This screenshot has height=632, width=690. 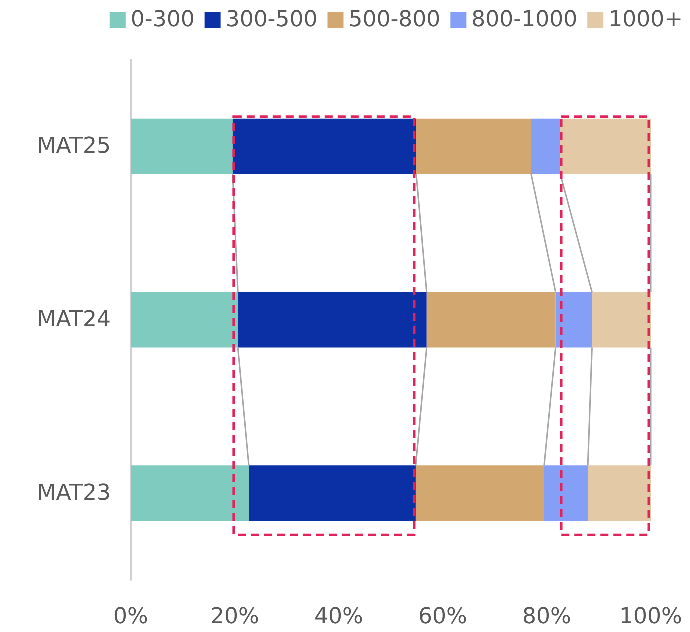 I want to click on legend-label: 300-500, so click(x=272, y=20).